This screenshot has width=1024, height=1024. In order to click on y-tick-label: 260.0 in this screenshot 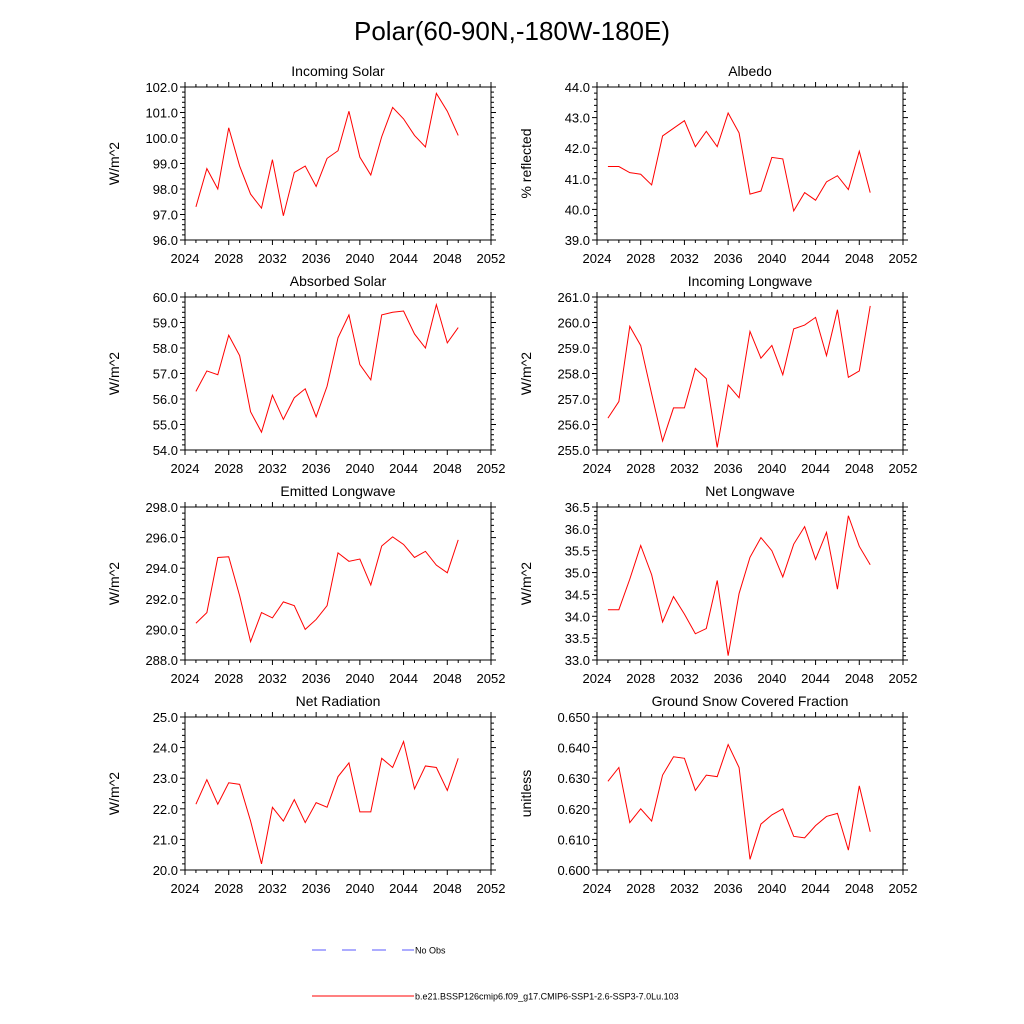, I will do `click(573, 323)`.